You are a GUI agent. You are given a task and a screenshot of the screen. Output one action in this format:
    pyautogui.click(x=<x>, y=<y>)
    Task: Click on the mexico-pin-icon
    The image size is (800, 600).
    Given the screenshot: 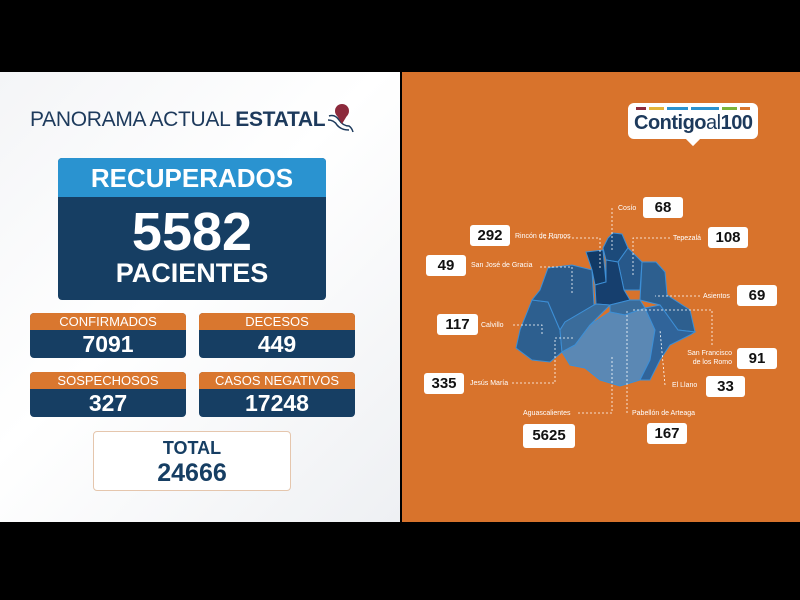 What is the action you would take?
    pyautogui.click(x=340, y=118)
    